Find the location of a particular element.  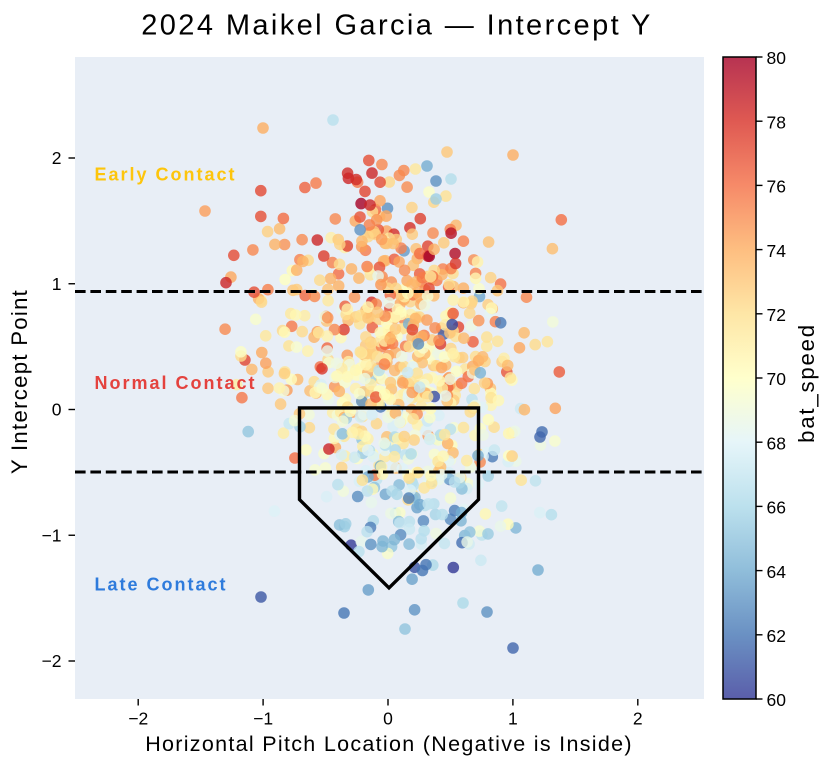

svg-text: 80 is located at coordinates (777, 58).